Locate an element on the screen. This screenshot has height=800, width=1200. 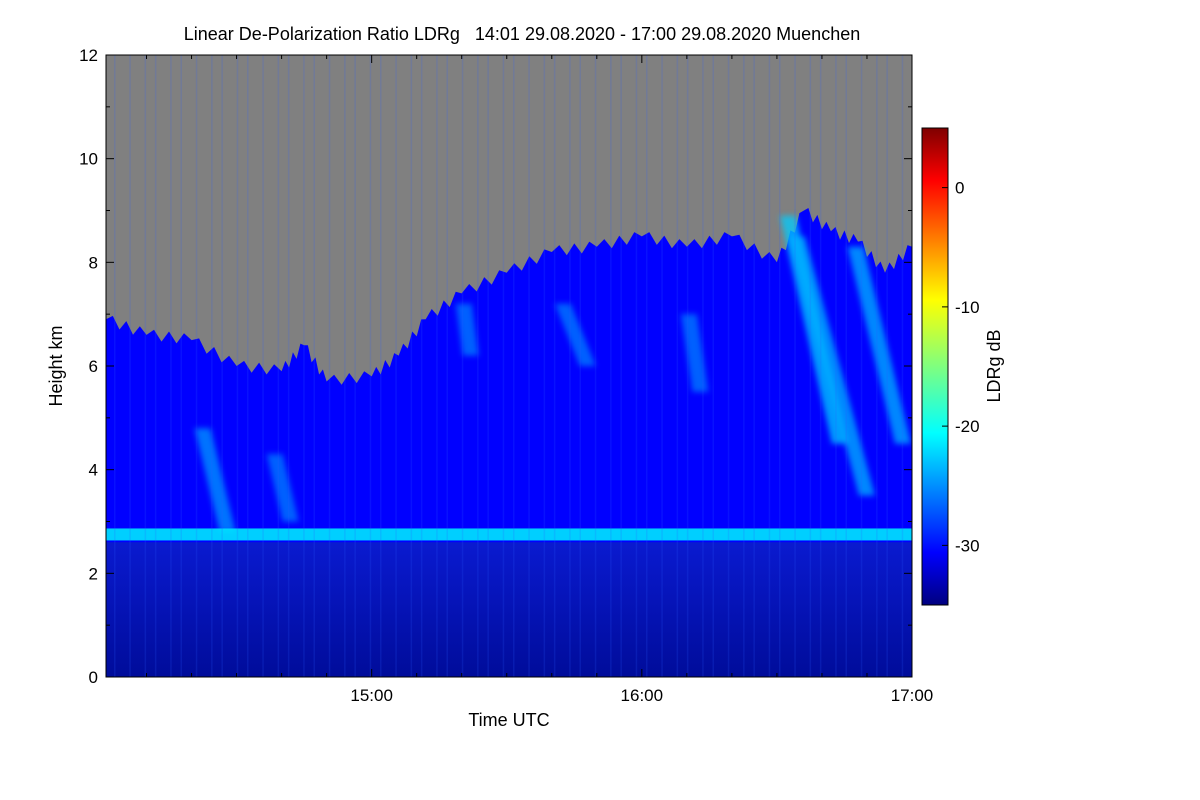
colorbar-tick-label: 0 is located at coordinates (959, 188).